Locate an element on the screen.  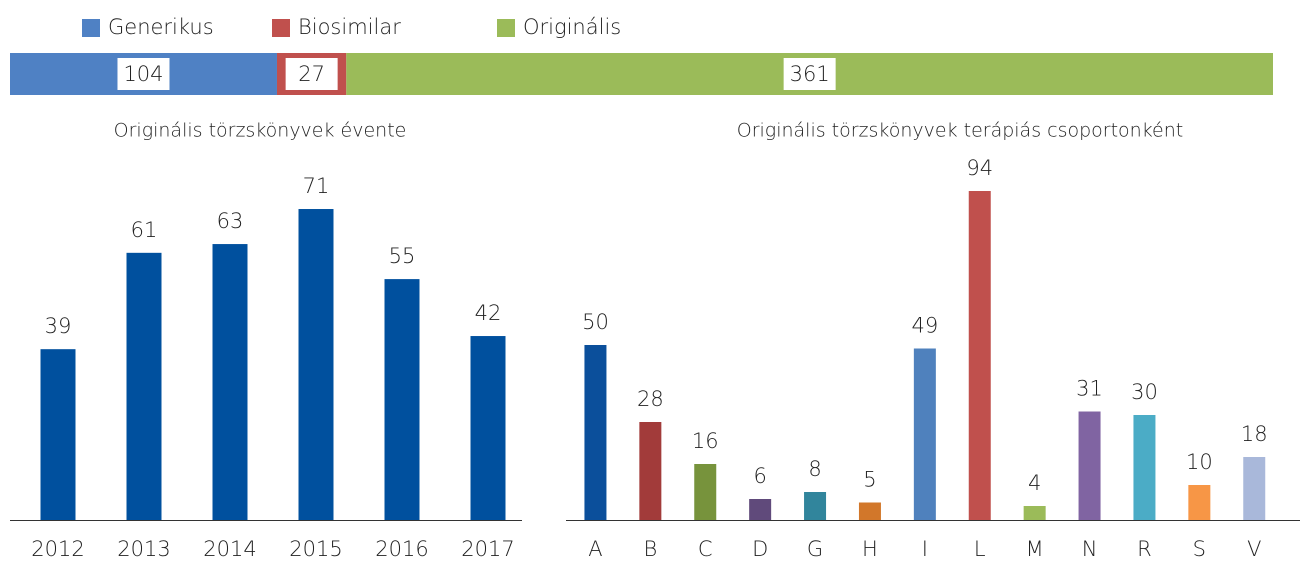
value-label: 39 is located at coordinates (58, 326).